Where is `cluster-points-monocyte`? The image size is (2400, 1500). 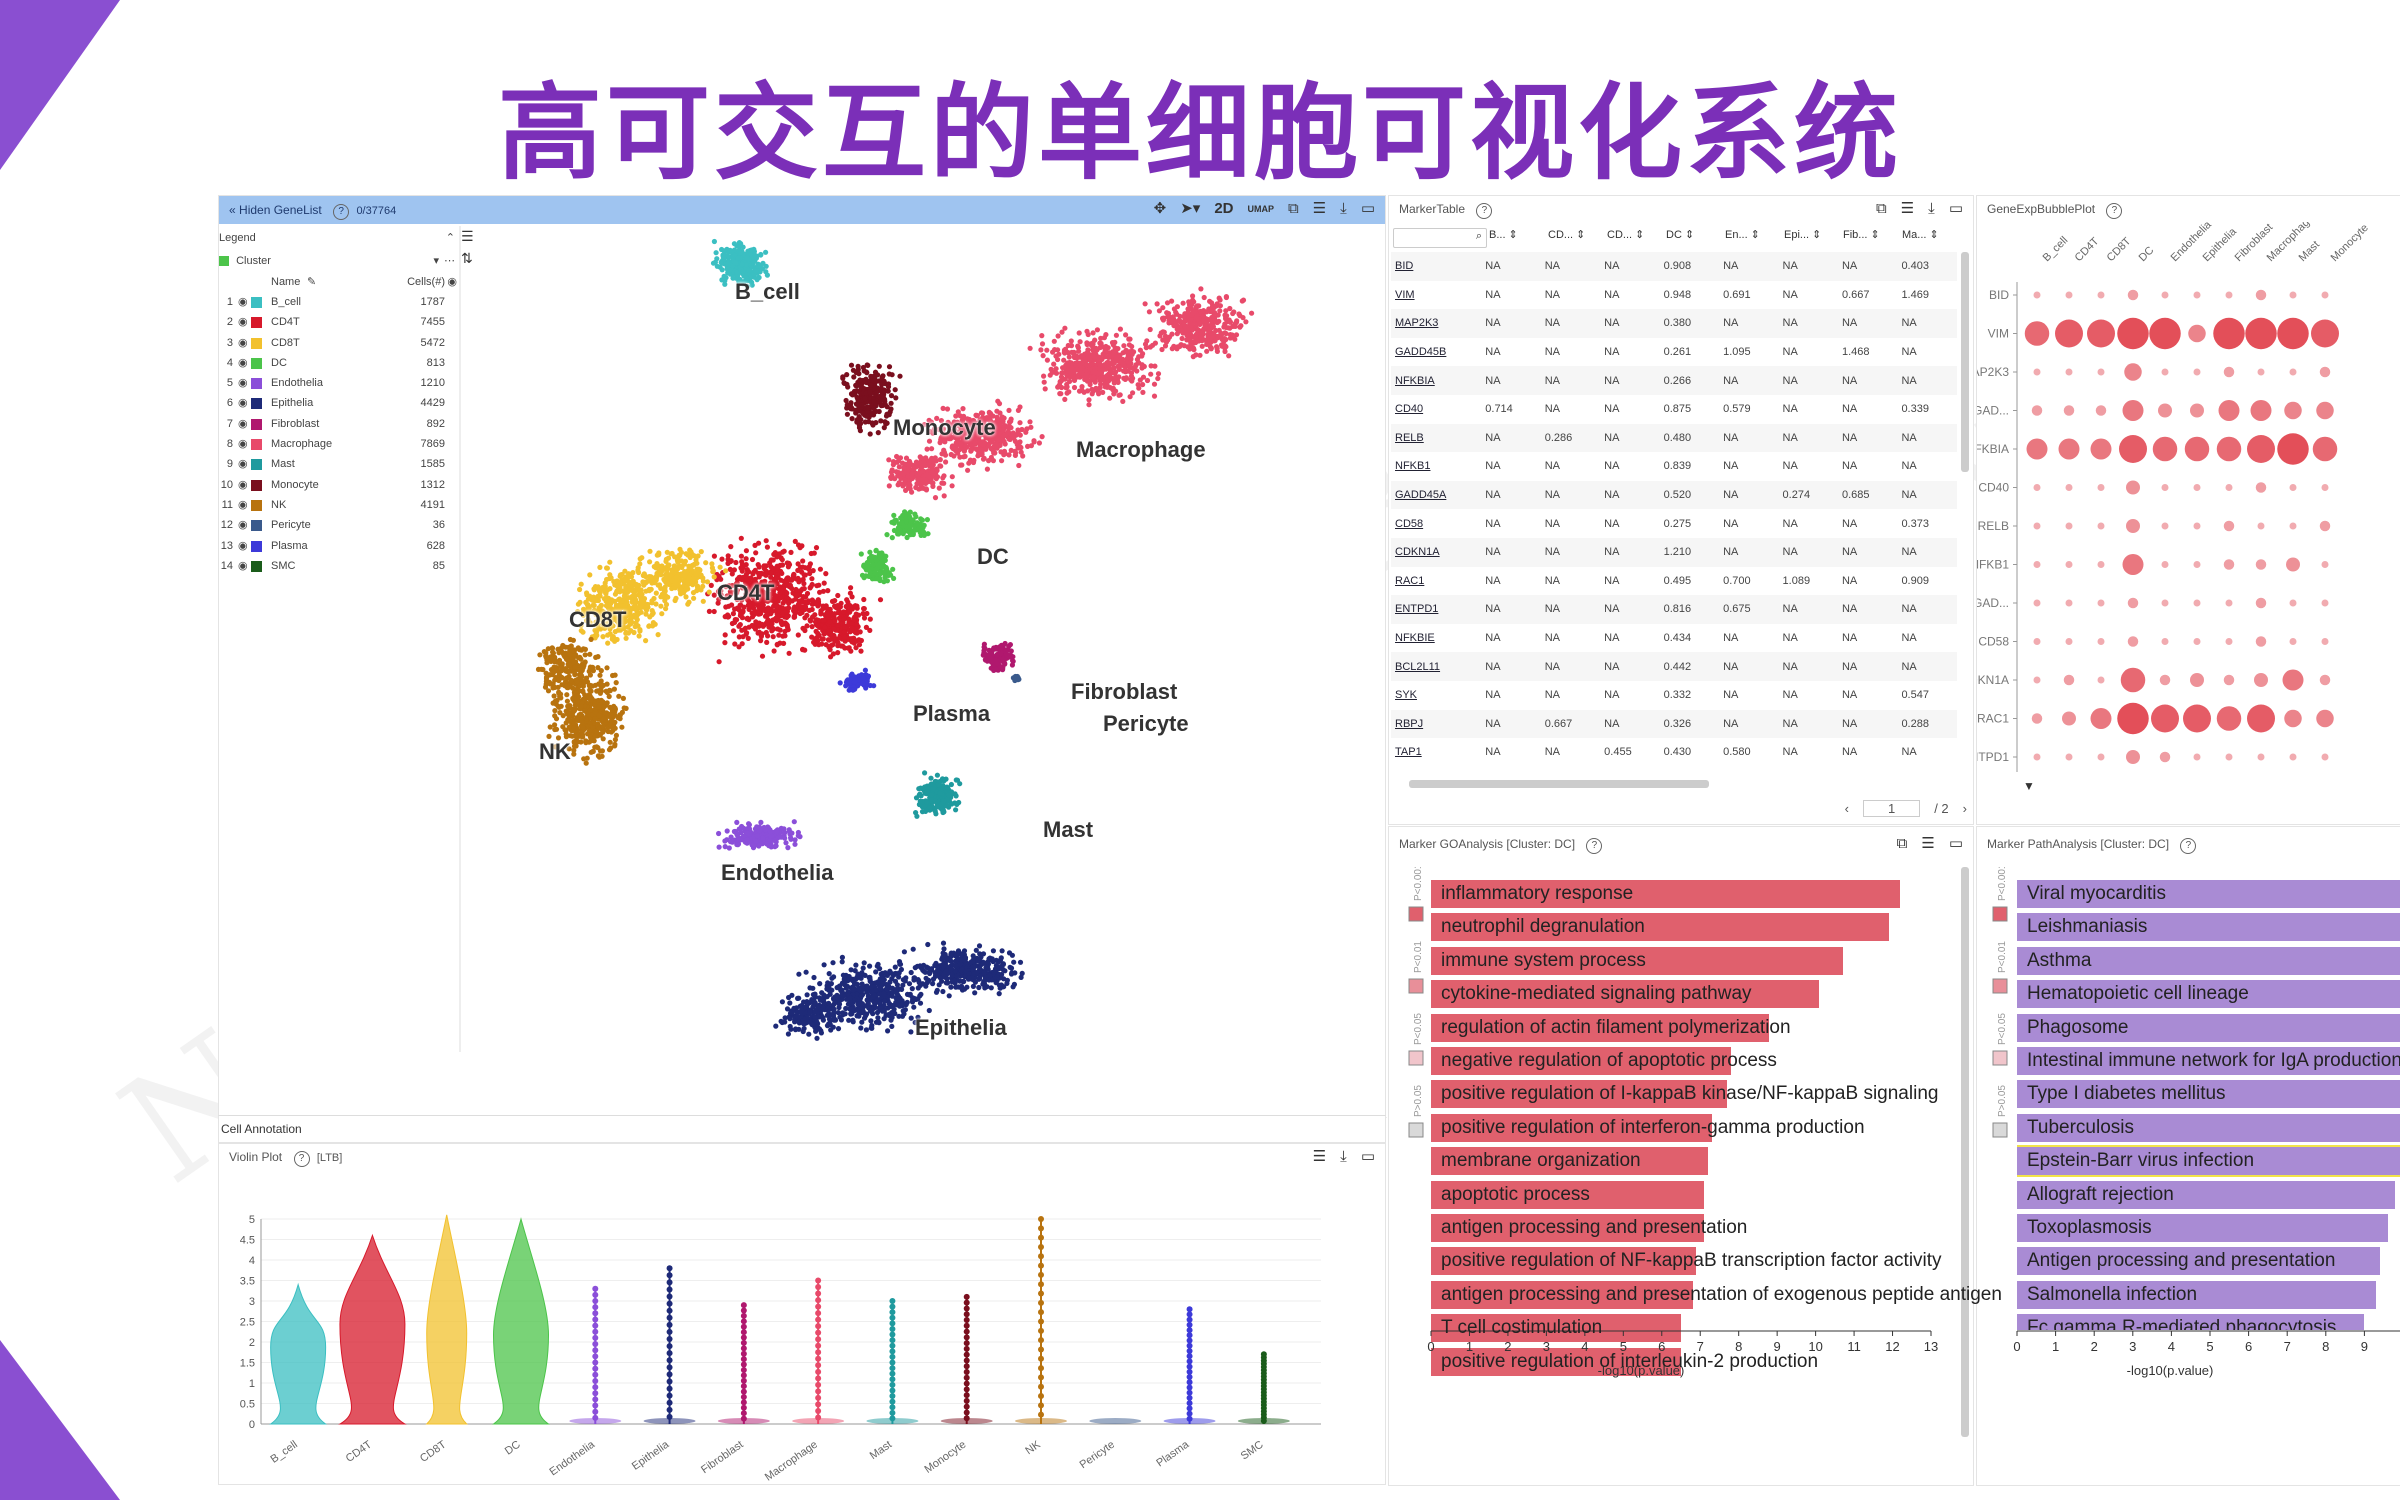 cluster-points-monocyte is located at coordinates (871, 399).